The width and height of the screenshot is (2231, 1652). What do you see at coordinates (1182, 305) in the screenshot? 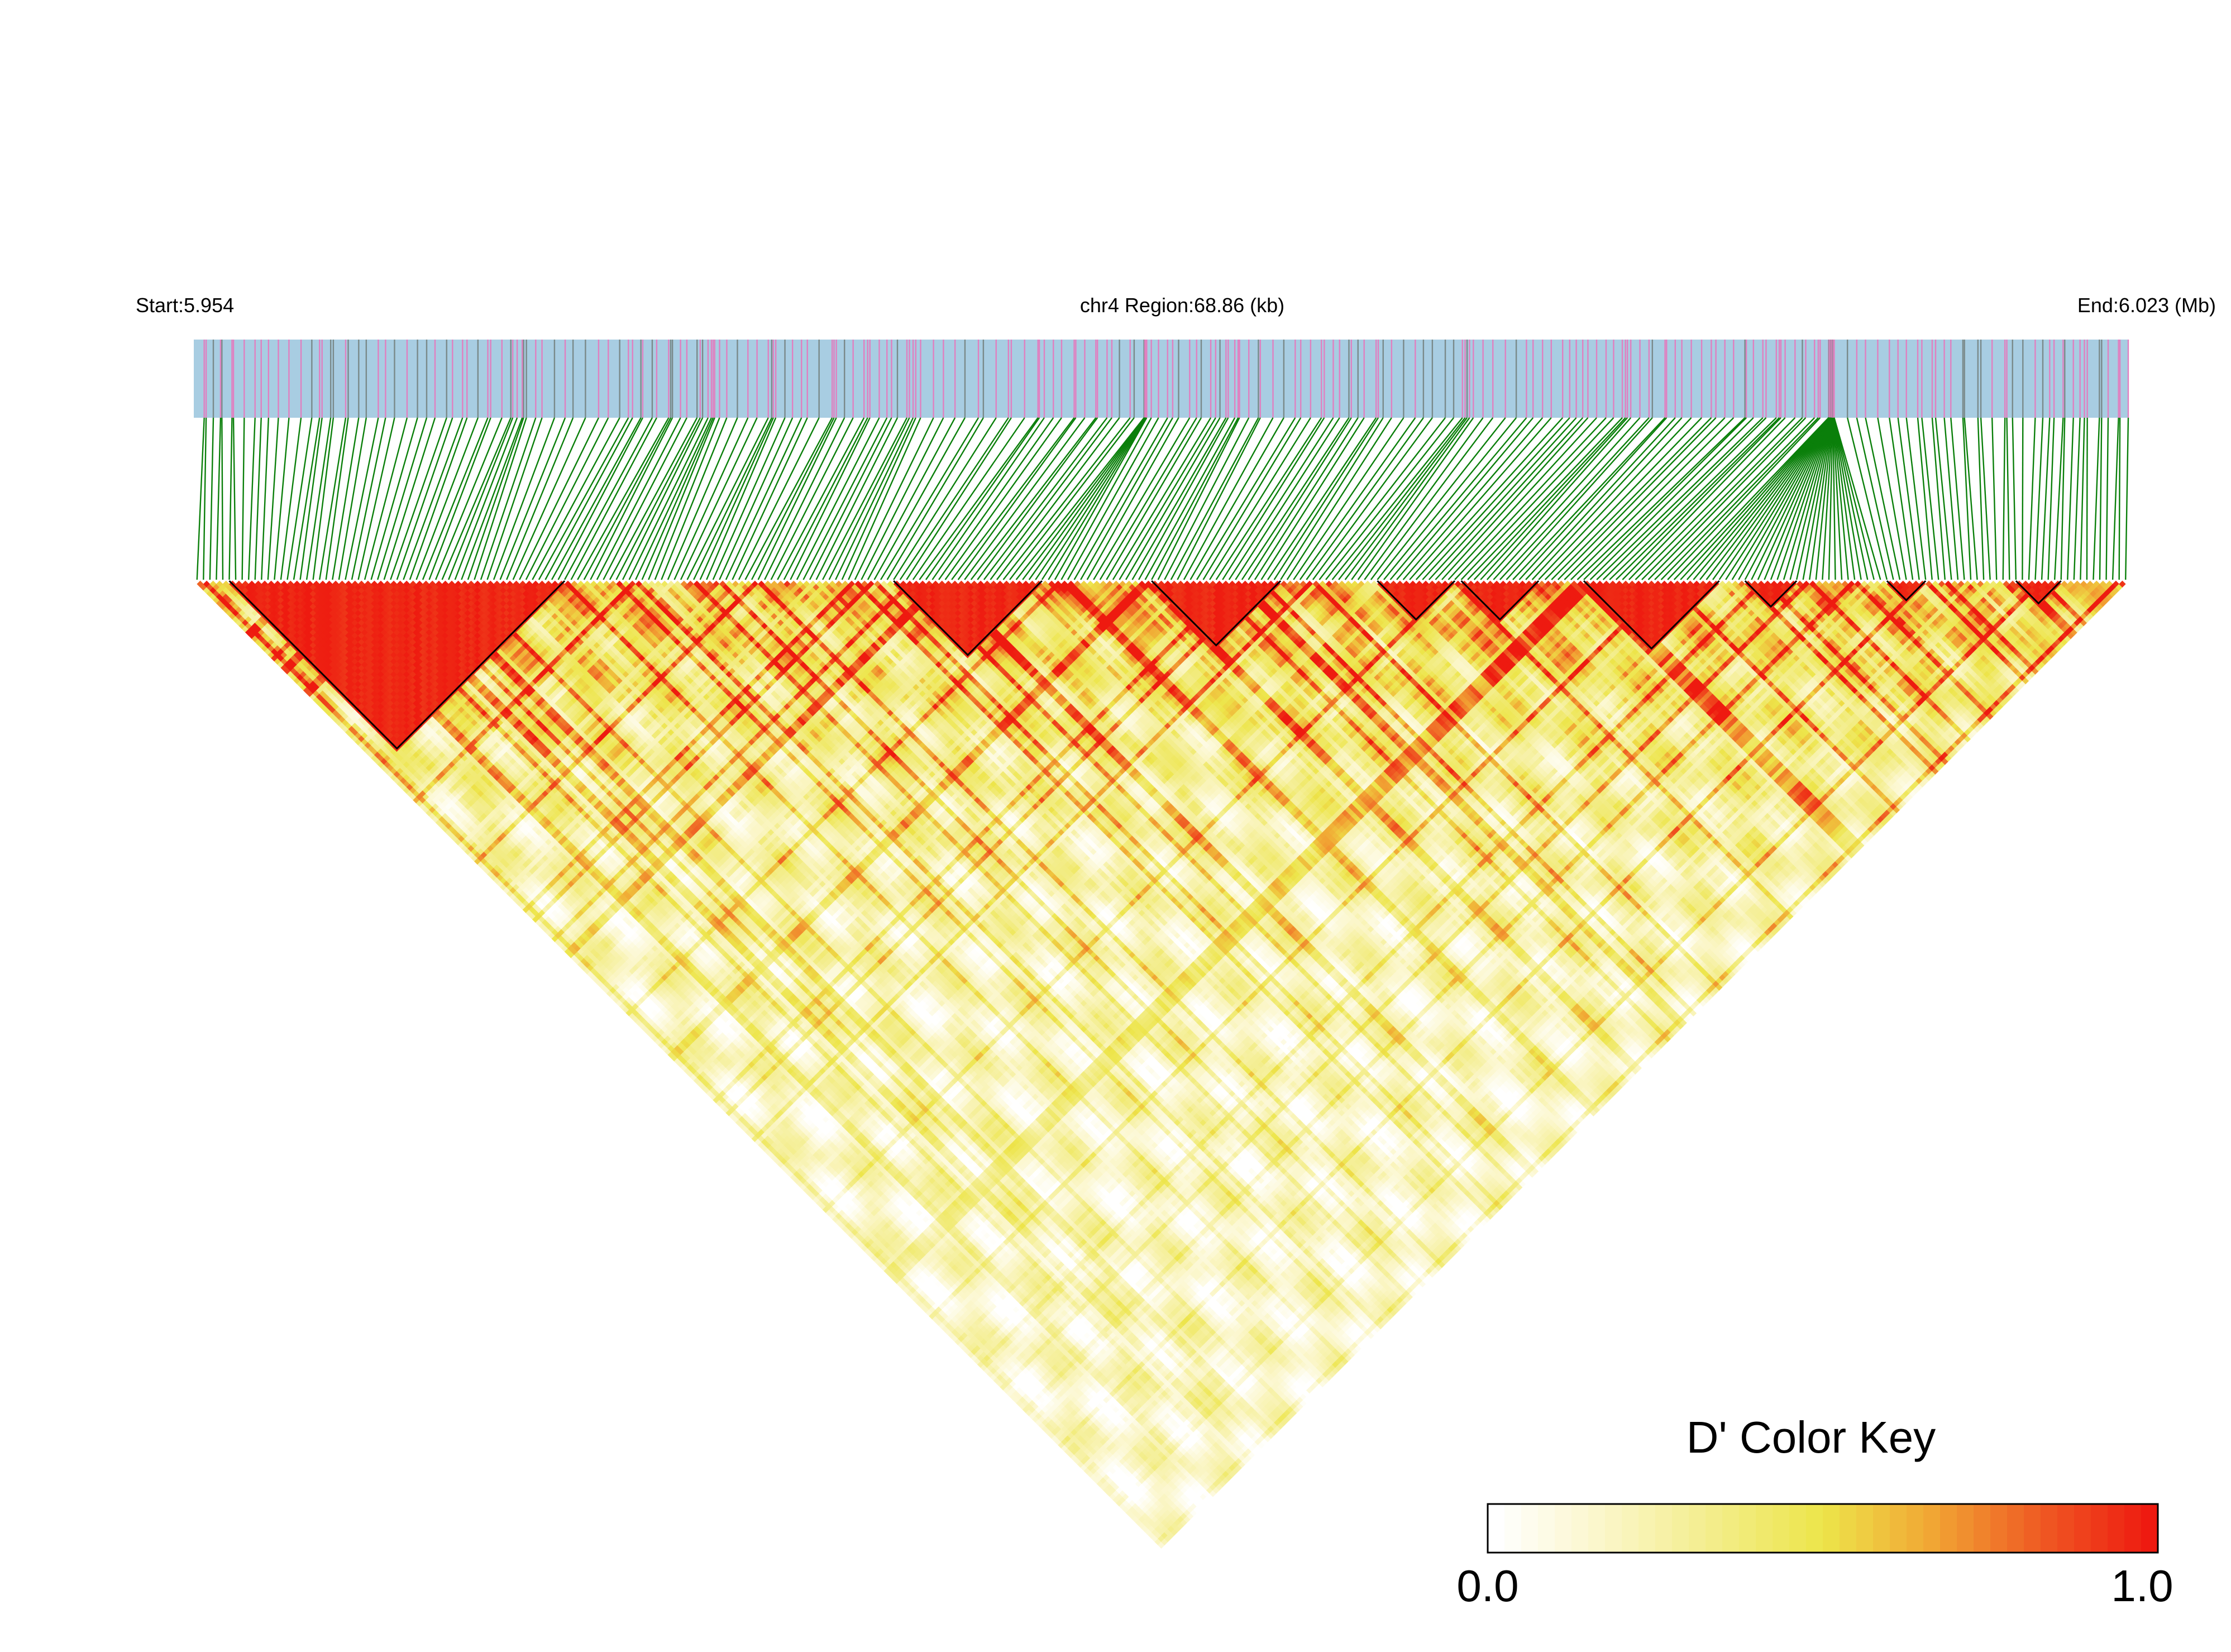
I see `region-title-label: chr4 Region:68.86 (kb)` at bounding box center [1182, 305].